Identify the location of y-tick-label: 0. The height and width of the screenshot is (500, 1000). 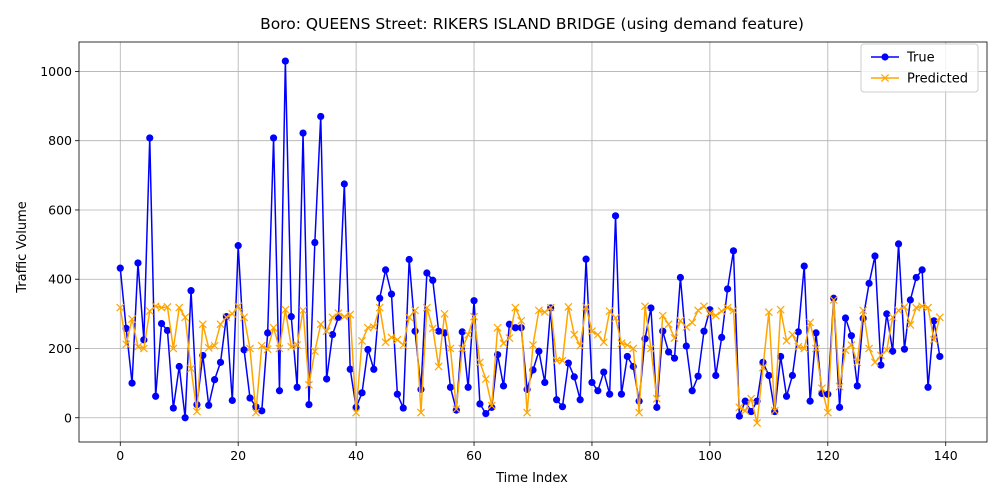
(68, 417).